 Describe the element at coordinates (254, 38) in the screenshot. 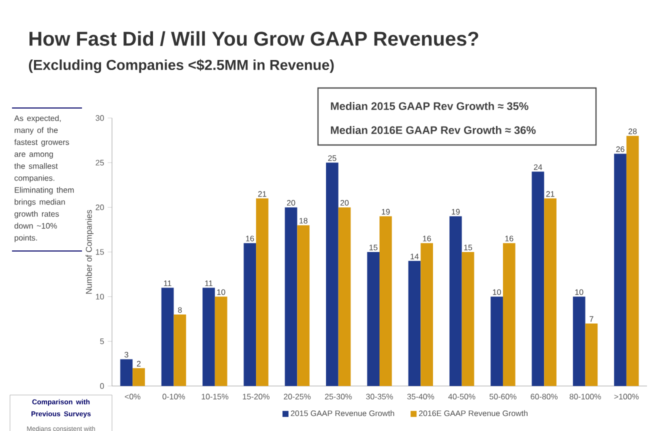

I see `chart-title: How Fast Did / Will You Grow GAAP Revenues?` at that location.